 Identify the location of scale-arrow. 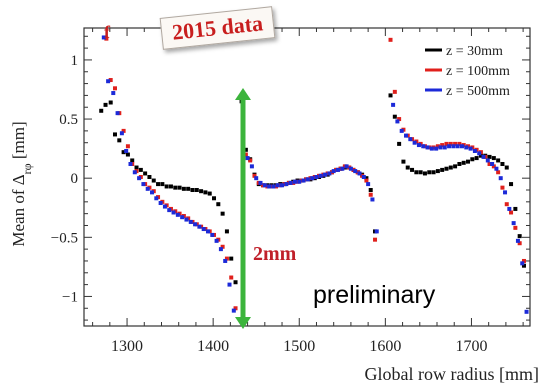
(243, 208).